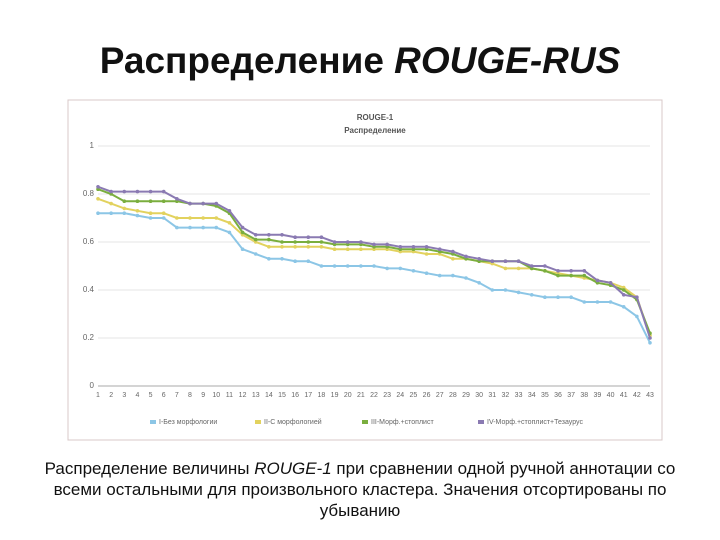  What do you see at coordinates (177, 395) in the screenshot?
I see `x-tick-label: 7` at bounding box center [177, 395].